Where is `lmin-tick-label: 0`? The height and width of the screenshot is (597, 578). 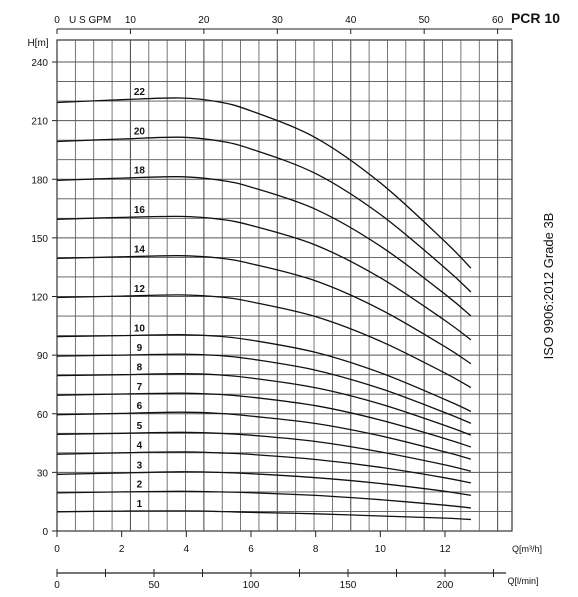
lmin-tick-label: 0 is located at coordinates (57, 585).